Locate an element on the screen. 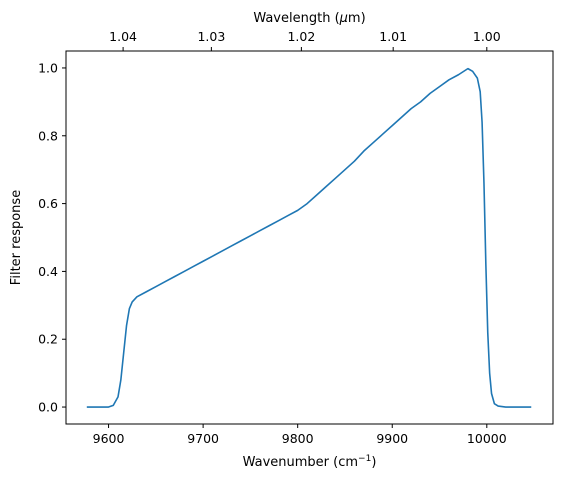 The width and height of the screenshot is (570, 480). top-x-axis: 1.04 1.03 1.02 1.01 1.00 is located at coordinates (305, 40).